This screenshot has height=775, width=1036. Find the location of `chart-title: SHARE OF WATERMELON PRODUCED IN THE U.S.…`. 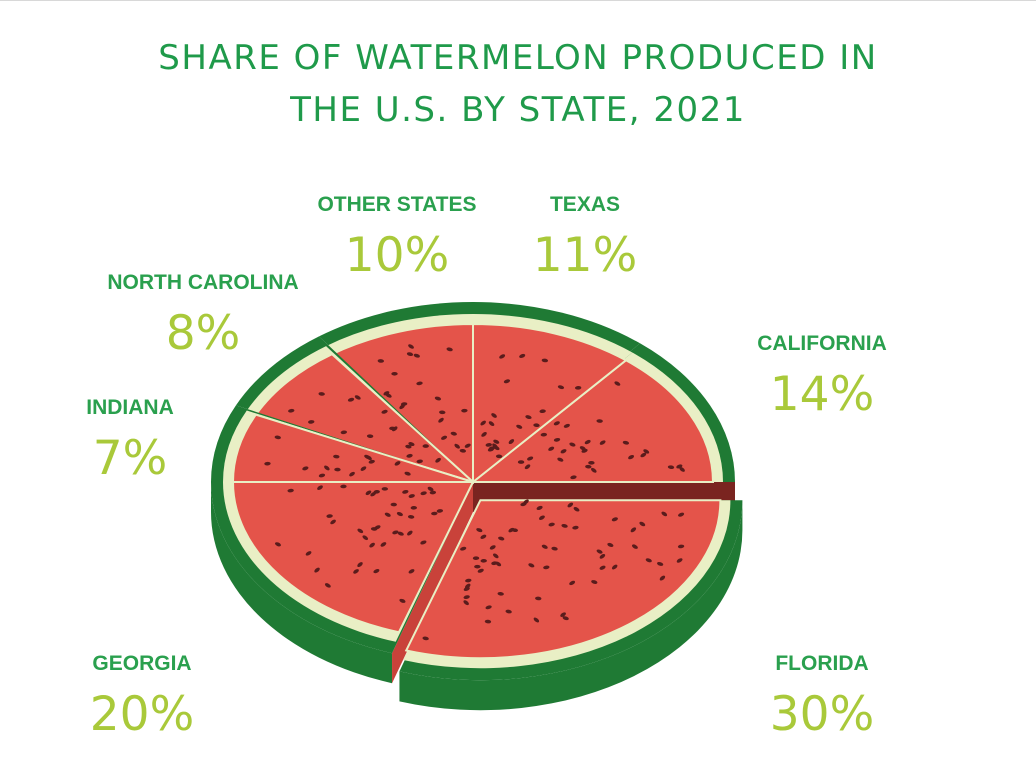

chart-title: SHARE OF WATERMELON PRODUCED IN THE U.S.… is located at coordinates (518, 84).